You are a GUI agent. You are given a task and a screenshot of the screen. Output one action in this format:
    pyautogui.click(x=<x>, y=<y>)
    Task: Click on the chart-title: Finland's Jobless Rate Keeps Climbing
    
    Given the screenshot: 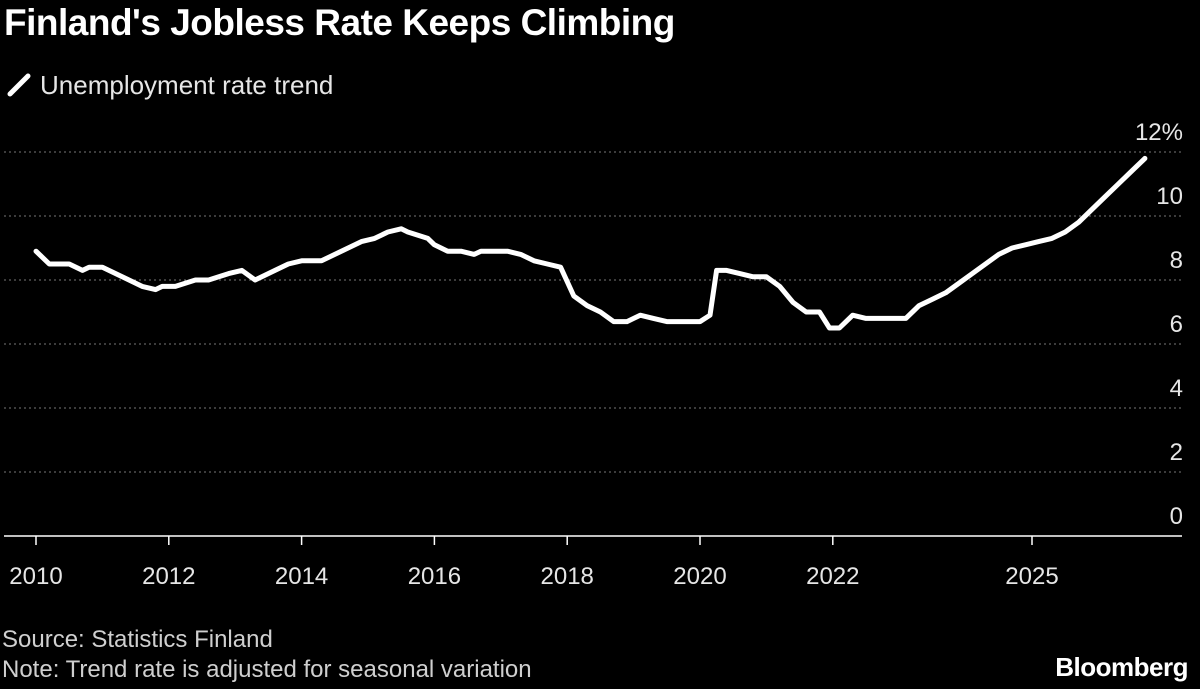 What is the action you would take?
    pyautogui.click(x=339, y=22)
    